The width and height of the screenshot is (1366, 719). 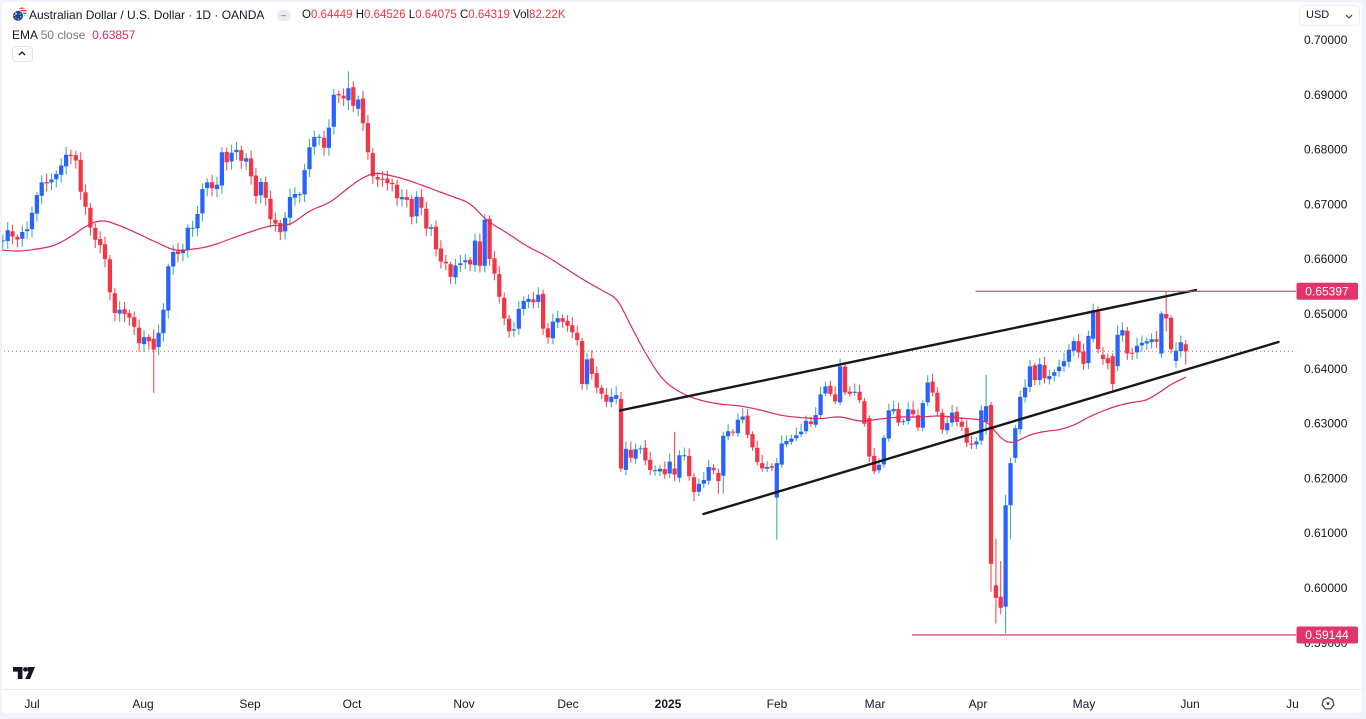 I want to click on svg-text: May, so click(x=1084, y=704).